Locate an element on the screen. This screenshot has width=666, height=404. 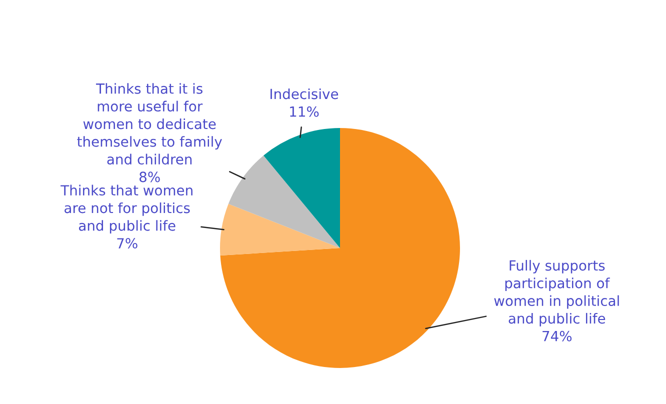
slice-label: Thinks that it is more useful for women to dedicate themselves to family and children is located at coordinates (149, 124).